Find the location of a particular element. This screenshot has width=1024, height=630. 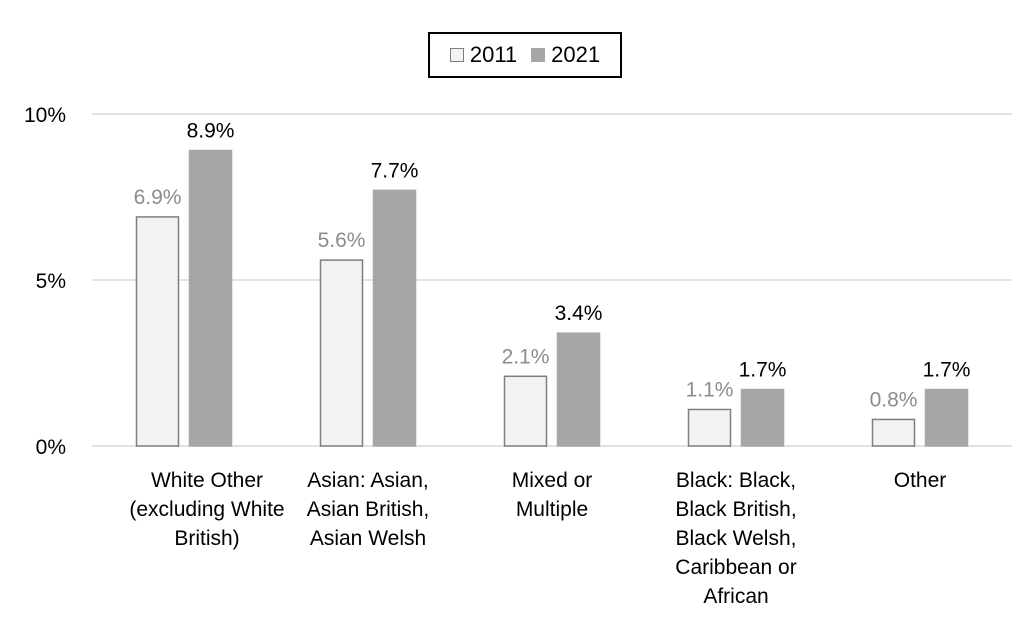

data-label-2011-4: 0.8% is located at coordinates (894, 399).